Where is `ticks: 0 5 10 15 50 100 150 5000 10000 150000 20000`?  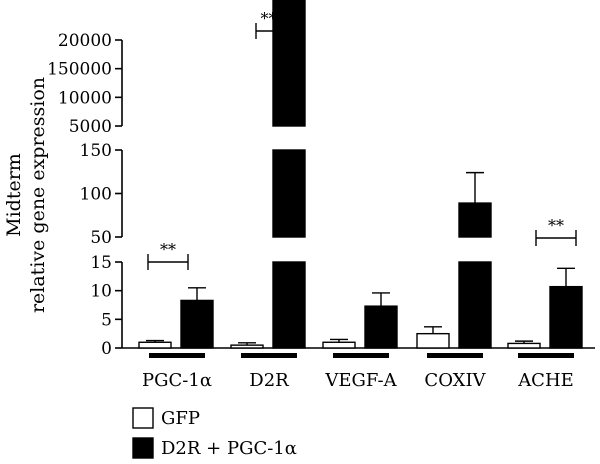
ticks: 0 5 10 15 50 100 150 5000 10000 150000 20000 is located at coordinates (84, 195).